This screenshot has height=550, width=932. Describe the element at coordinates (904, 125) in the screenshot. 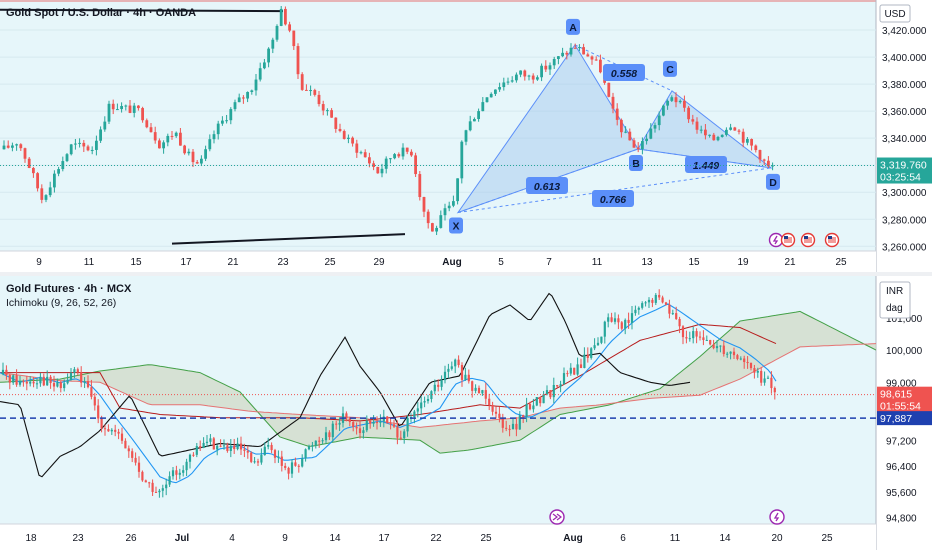

I see `top-price-axis` at that location.